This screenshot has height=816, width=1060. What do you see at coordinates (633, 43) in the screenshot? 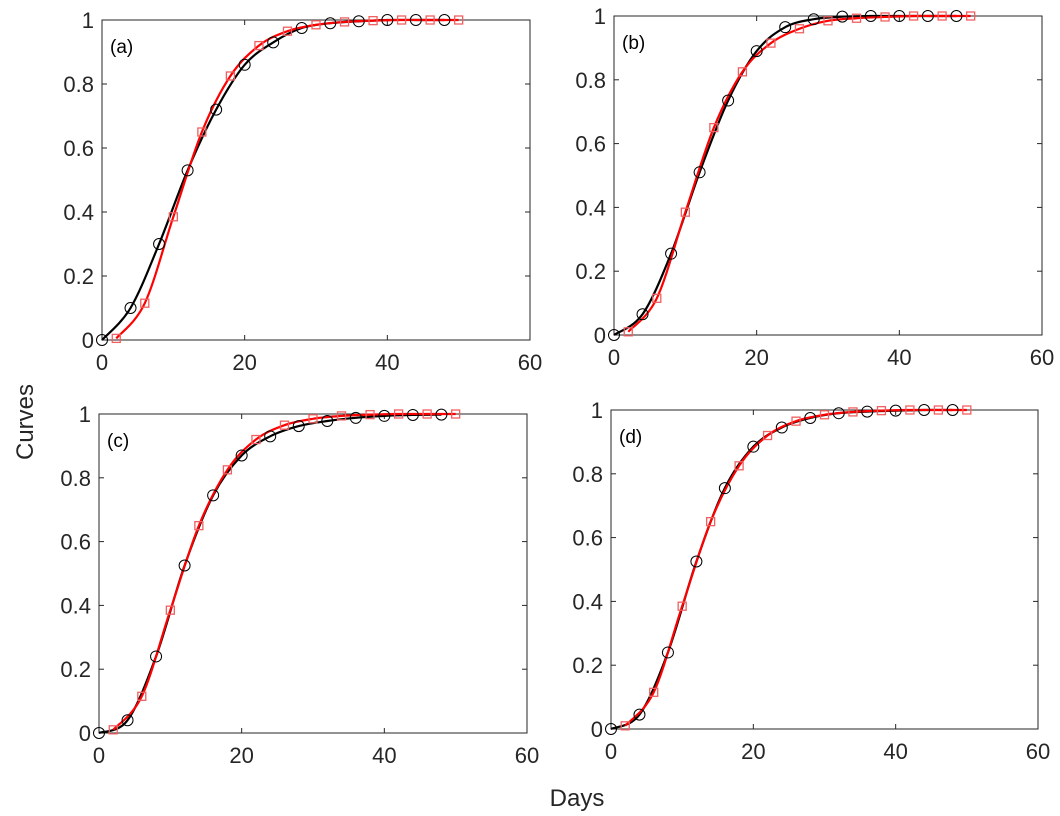
I see `panel-label: (b)` at bounding box center [633, 43].